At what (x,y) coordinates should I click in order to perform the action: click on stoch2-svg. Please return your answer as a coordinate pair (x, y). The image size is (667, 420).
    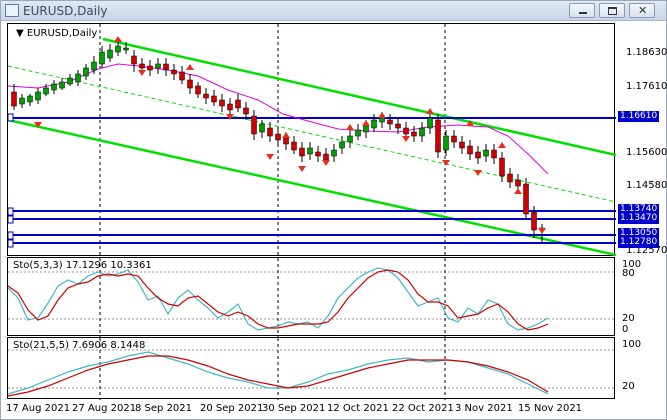
    Looking at the image, I should click on (312, 369).